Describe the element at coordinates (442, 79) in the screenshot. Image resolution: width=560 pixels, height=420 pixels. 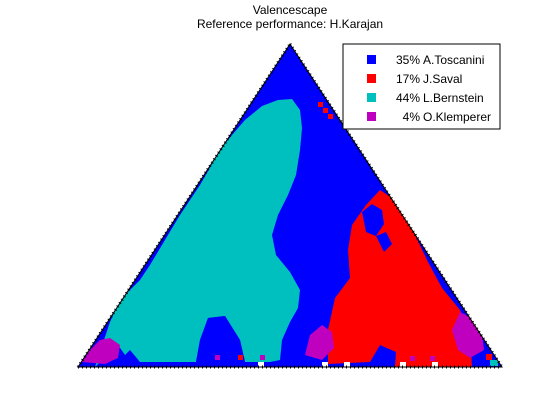
I see `legend-name-1: J.Saval` at that location.